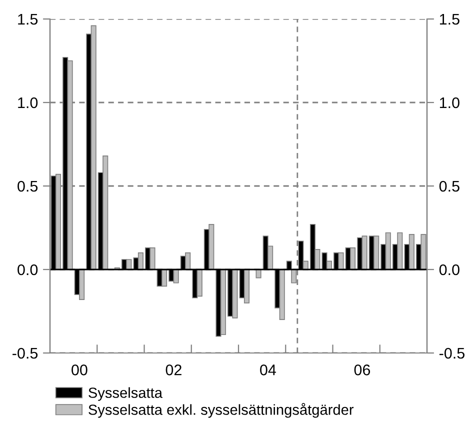 The height and width of the screenshot is (423, 470). What do you see at coordinates (449, 270) in the screenshot?
I see `y2-tick-label: 0.0` at bounding box center [449, 270].